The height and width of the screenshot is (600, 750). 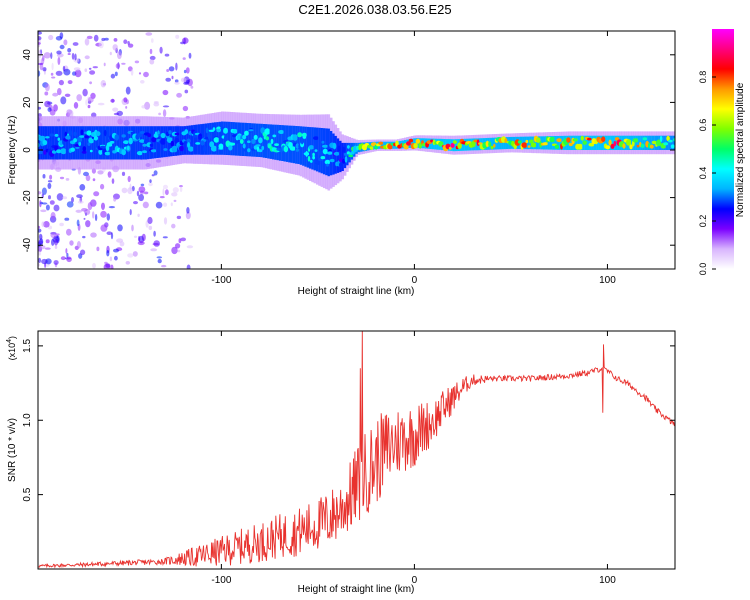 What do you see at coordinates (707, 173) in the screenshot?
I see `colorbar-ticks: 0.0 0.2 0.4 0.6 0.8` at bounding box center [707, 173].